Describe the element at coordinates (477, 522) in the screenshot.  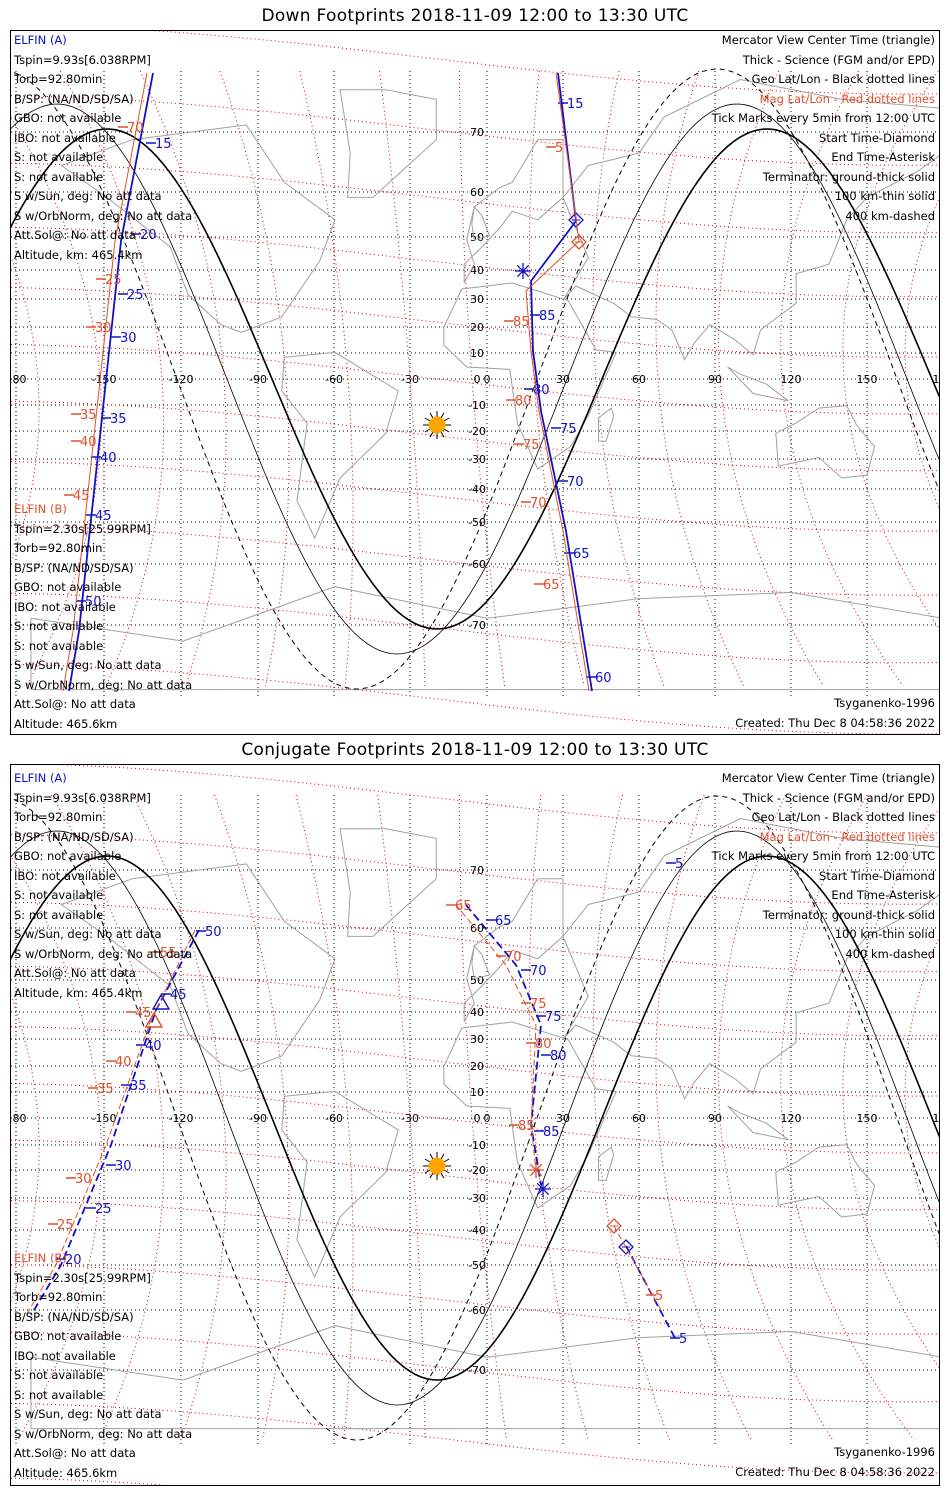
I see `lat-label: -50` at that location.